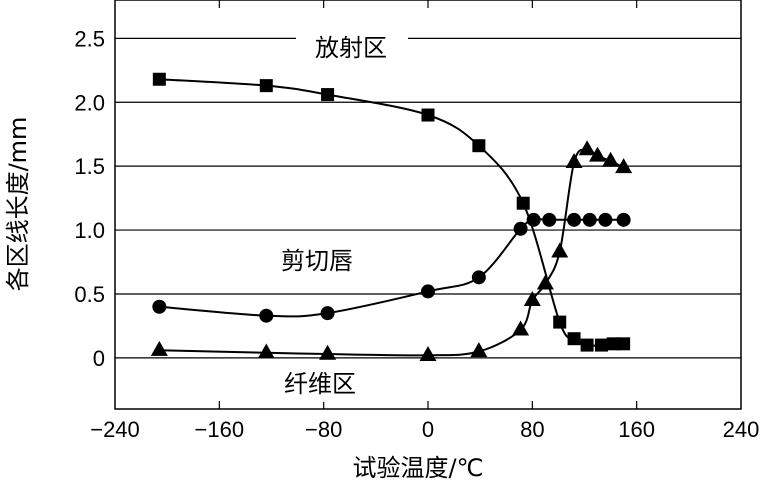 Image resolution: width=772 pixels, height=490 pixels. I want to click on y-tick-label: 0, so click(99, 358).